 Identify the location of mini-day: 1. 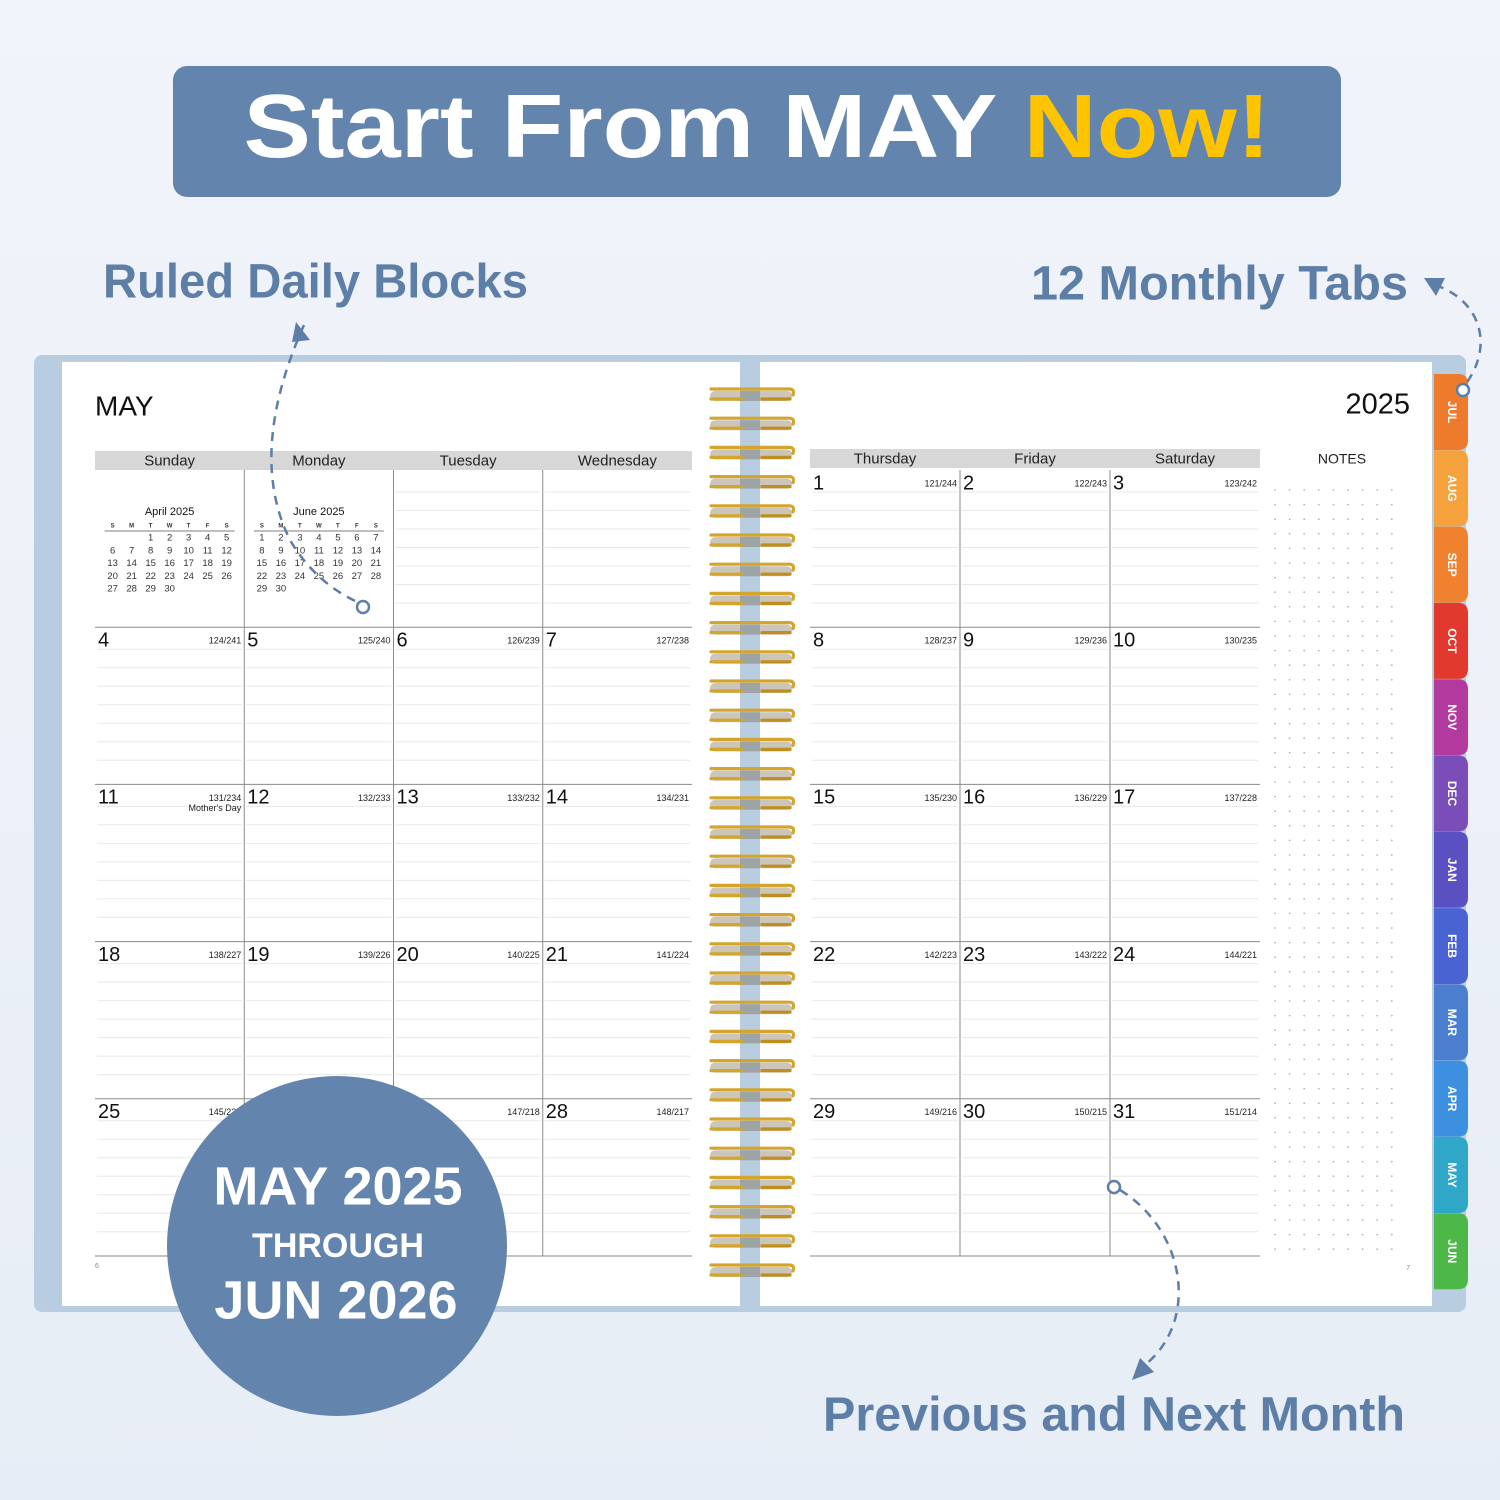
(150, 538).